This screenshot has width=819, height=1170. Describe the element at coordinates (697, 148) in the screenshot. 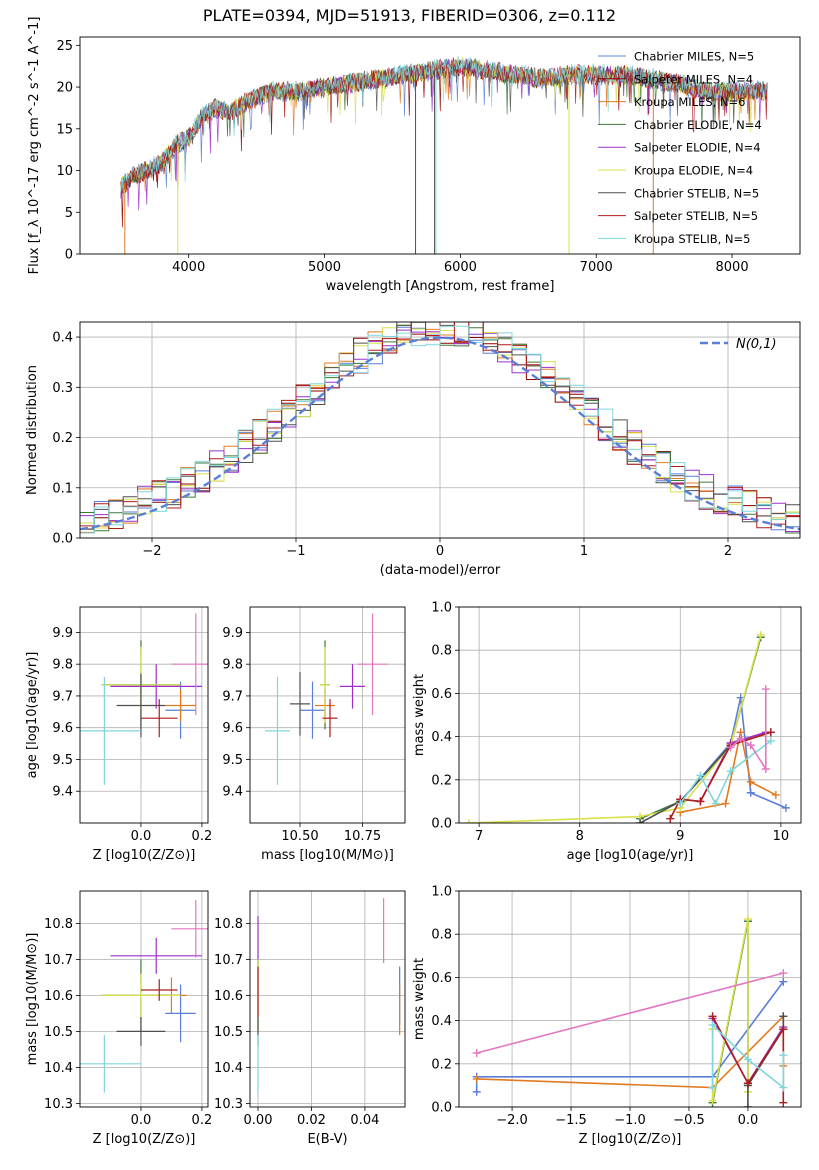

I see `legend-label: Salpeter ELODIE, N=4` at that location.